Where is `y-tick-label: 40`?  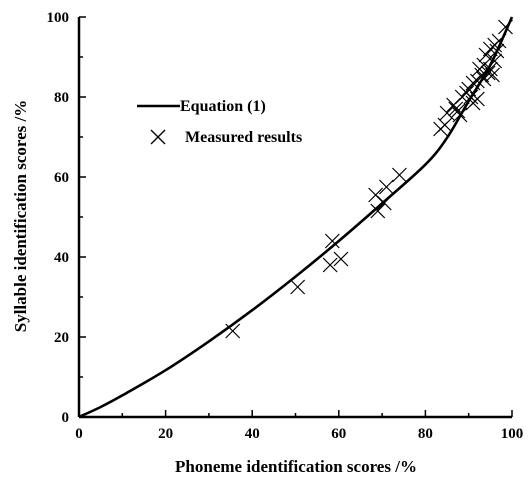
y-tick-label: 40 is located at coordinates (61, 258).